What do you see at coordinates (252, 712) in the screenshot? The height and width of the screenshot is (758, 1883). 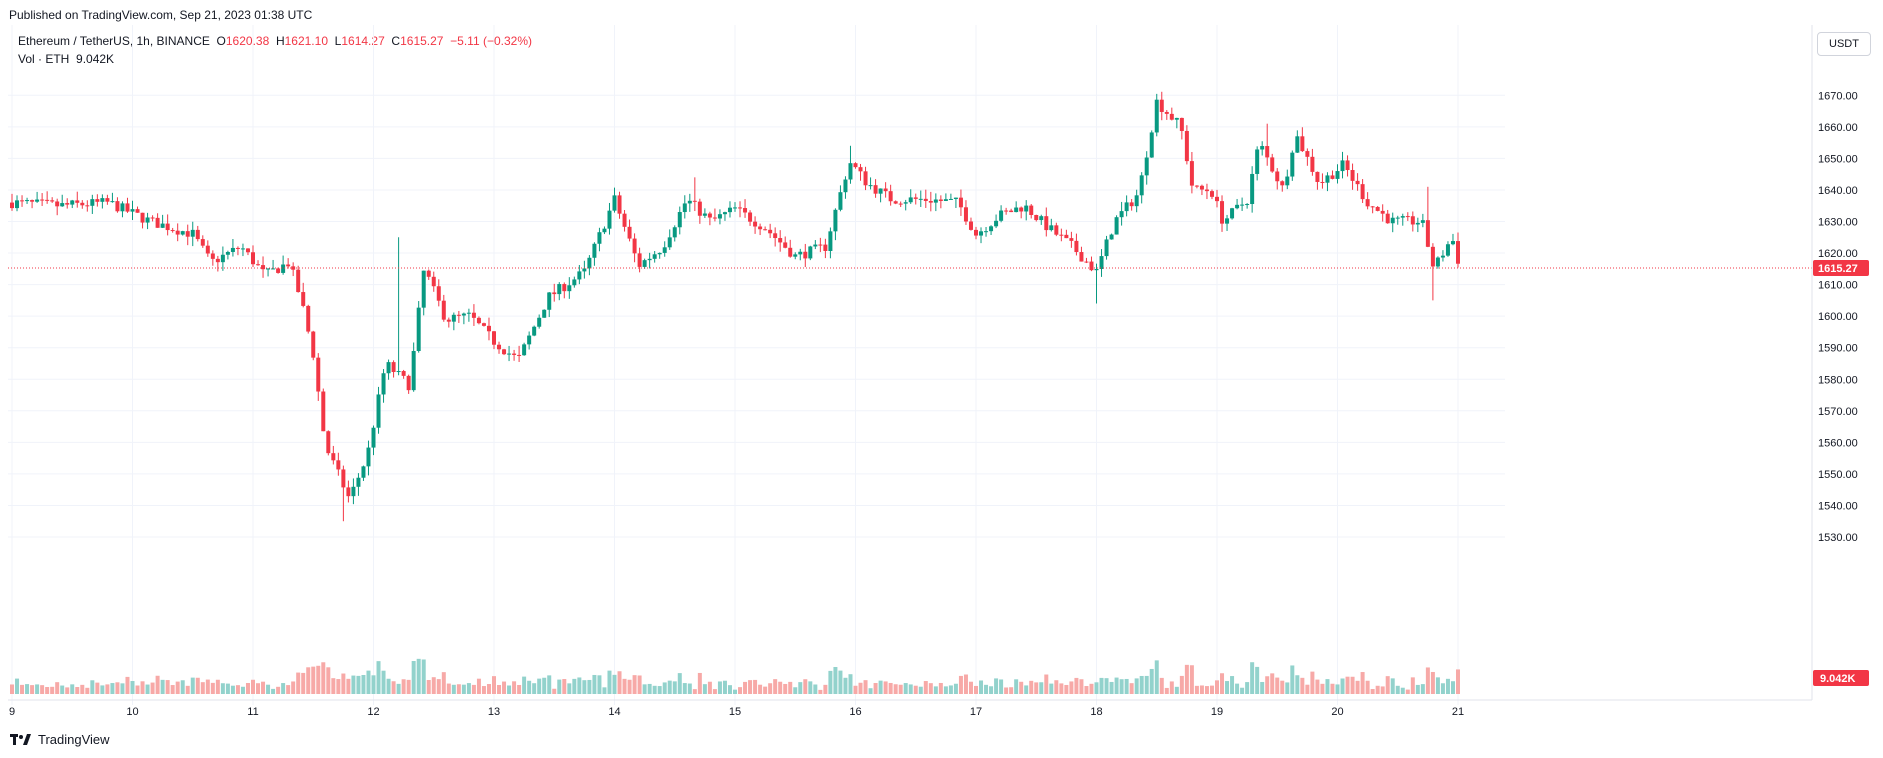 I see `time-tick-label: 11` at bounding box center [252, 712].